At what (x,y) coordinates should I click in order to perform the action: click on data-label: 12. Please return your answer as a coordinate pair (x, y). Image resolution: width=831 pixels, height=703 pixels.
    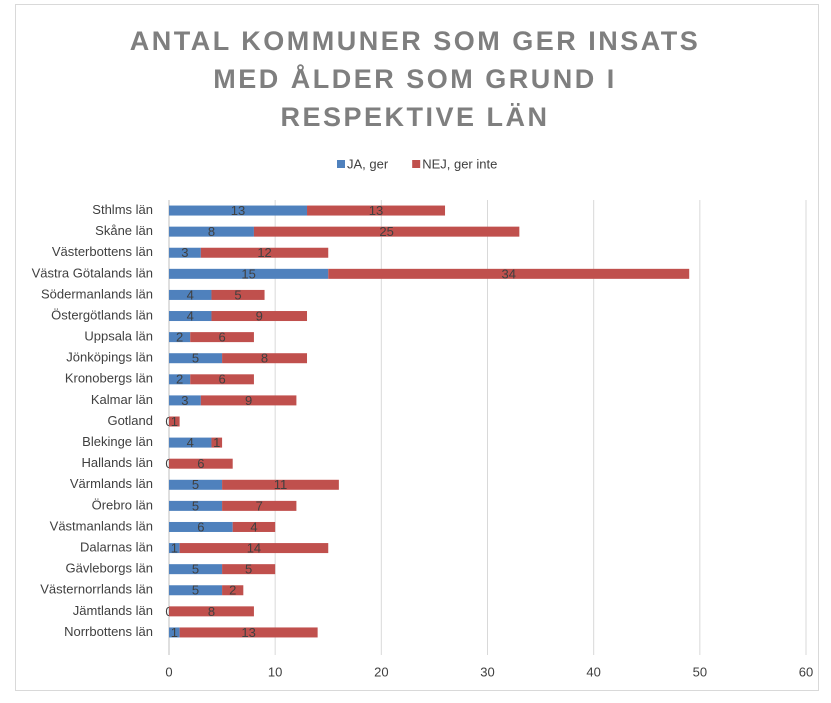
    Looking at the image, I should click on (264, 252).